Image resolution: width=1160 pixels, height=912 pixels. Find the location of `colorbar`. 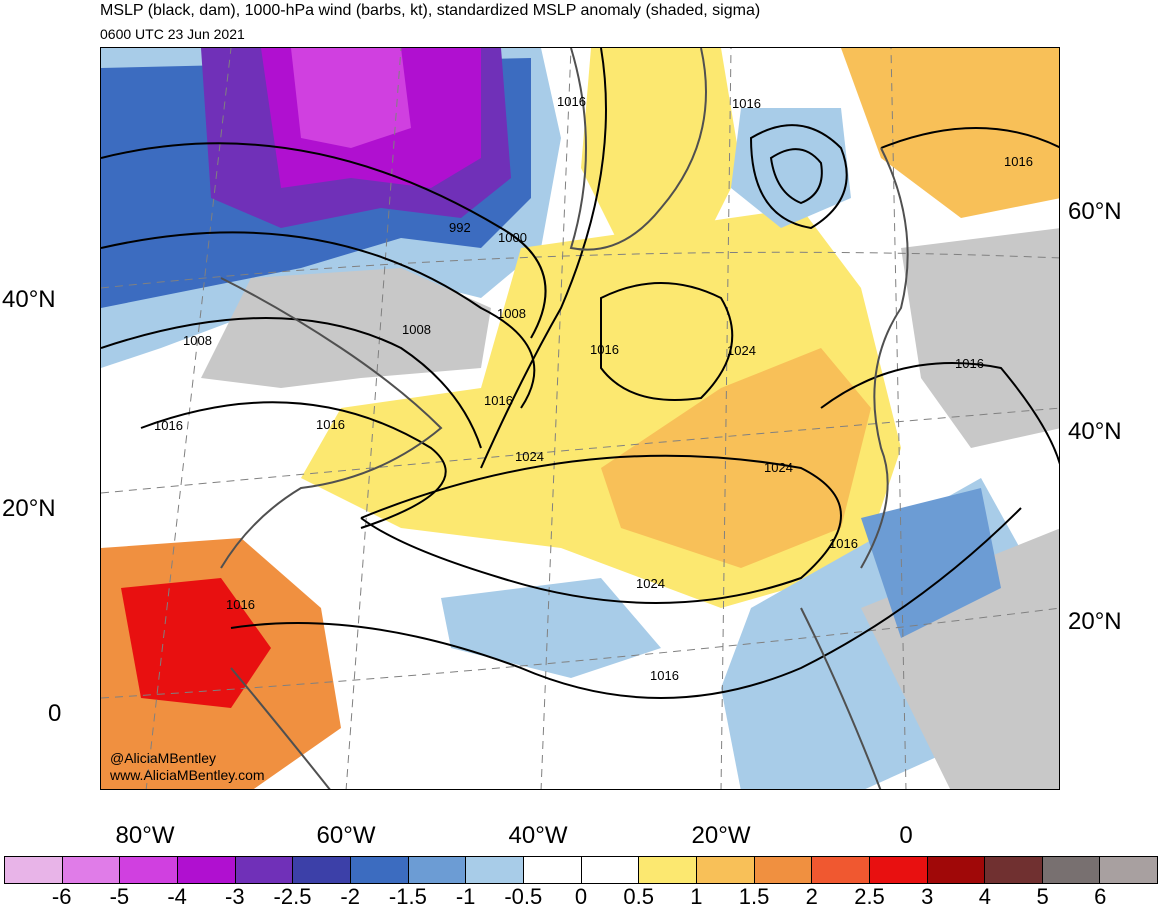

colorbar is located at coordinates (581, 870).